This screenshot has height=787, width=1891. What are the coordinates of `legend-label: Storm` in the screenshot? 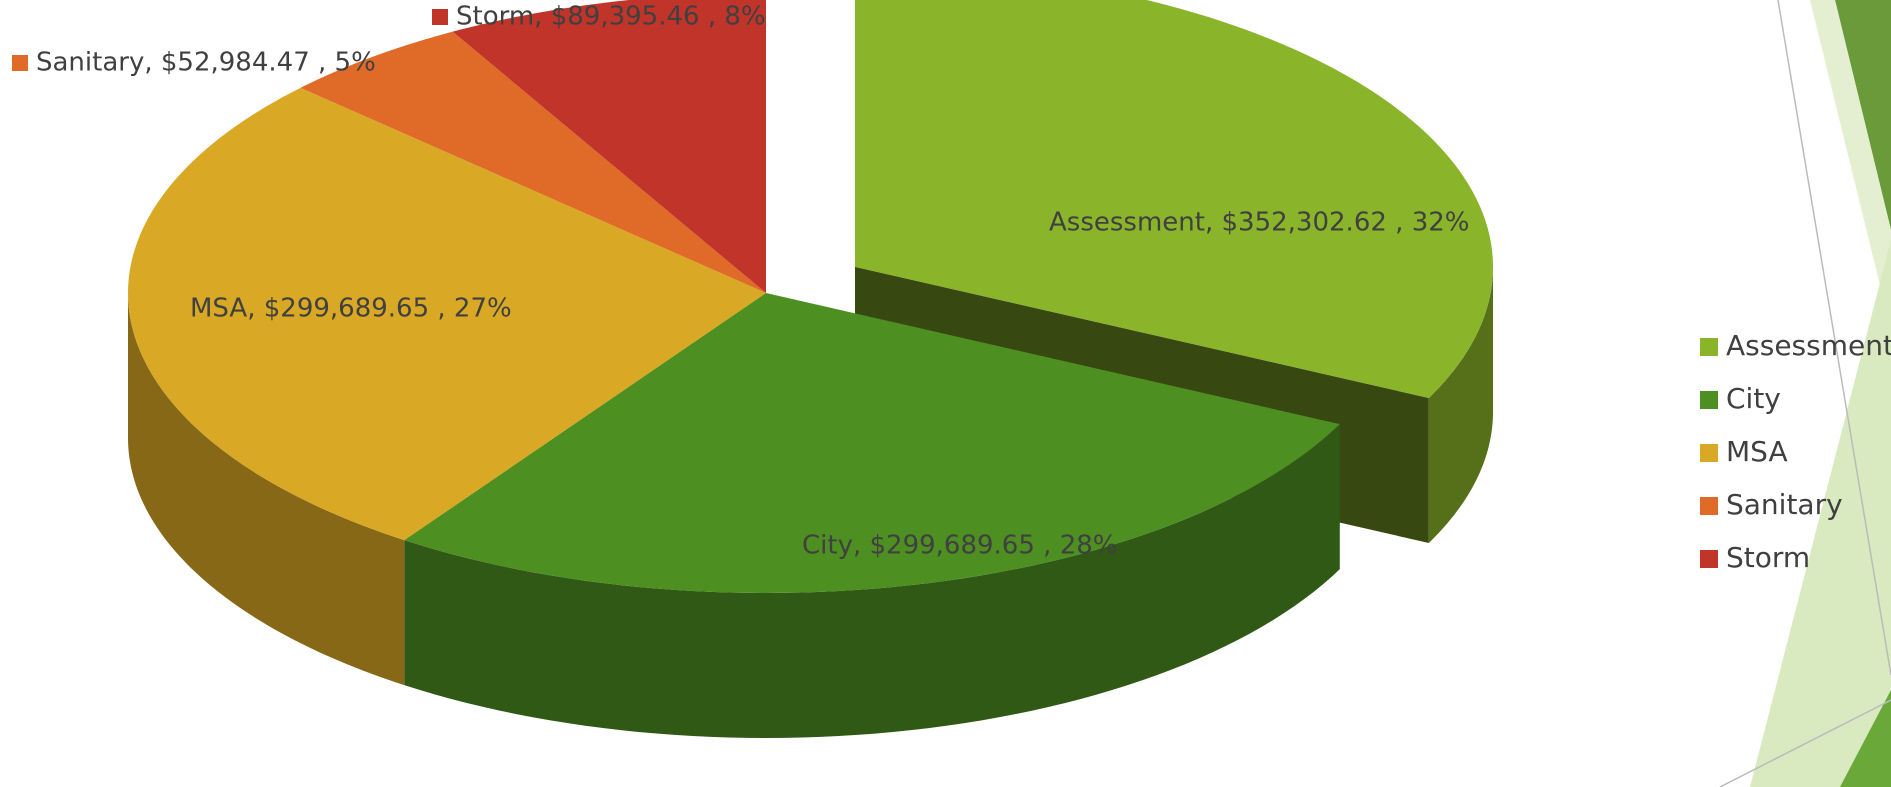 It's located at (1768, 557).